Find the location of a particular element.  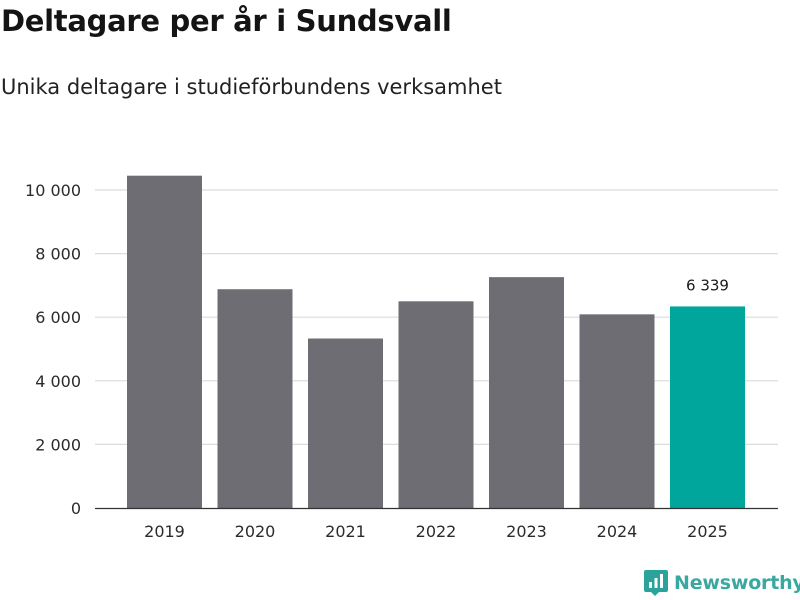

bar-2022 is located at coordinates (436, 404).